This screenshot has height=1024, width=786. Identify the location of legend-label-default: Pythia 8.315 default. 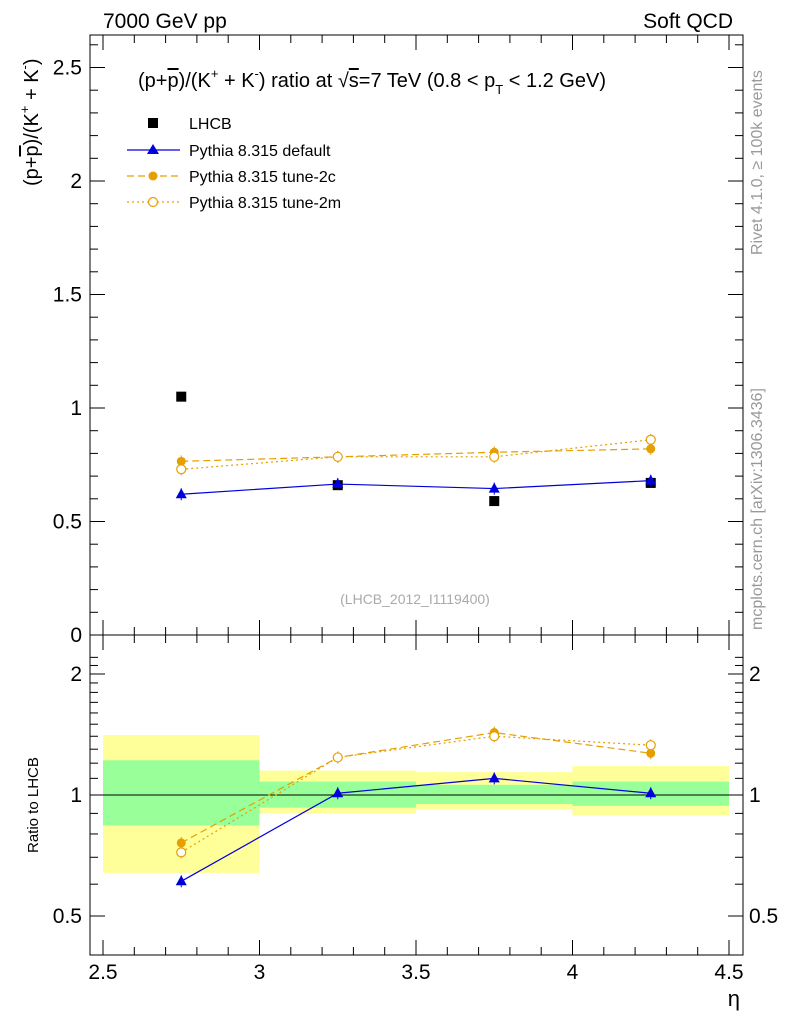
(260, 151).